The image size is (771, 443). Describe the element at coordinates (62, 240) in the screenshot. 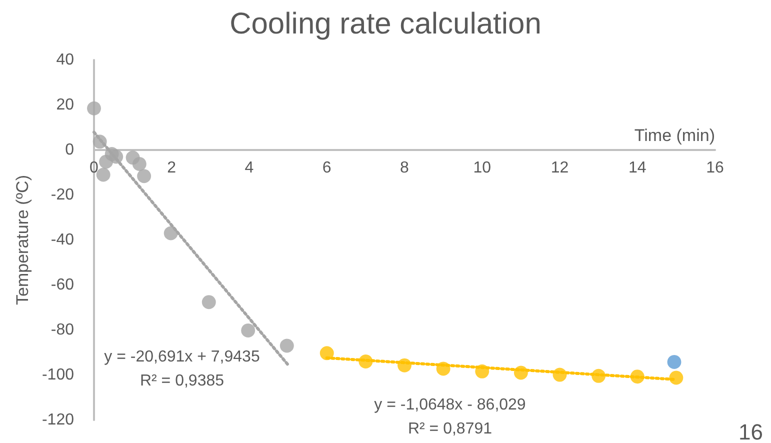

I see `y-tick-label: -40` at that location.